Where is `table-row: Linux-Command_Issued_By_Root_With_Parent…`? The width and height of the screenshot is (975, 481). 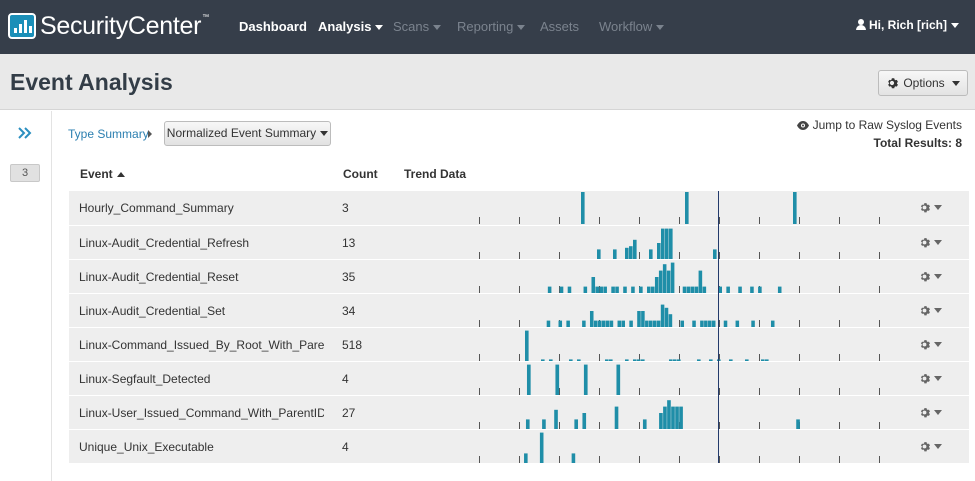 table-row: Linux-Command_Issued_By_Root_With_Parent… is located at coordinates (519, 344).